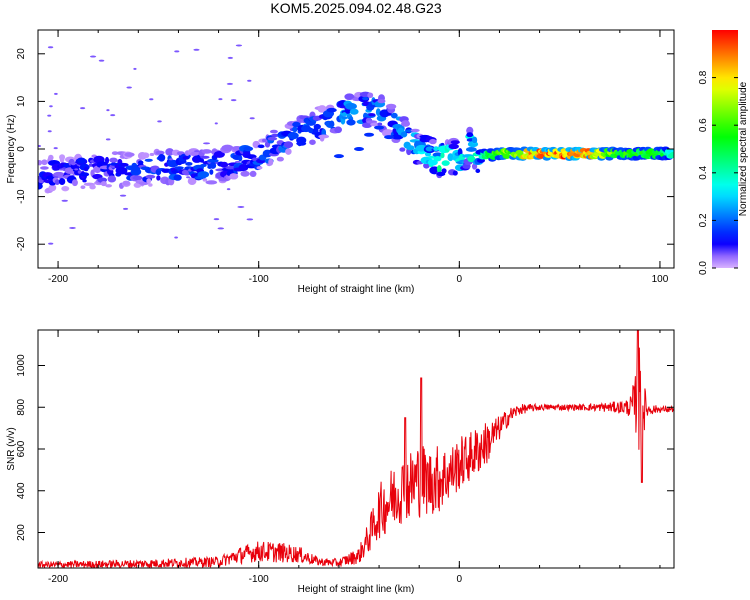 The height and width of the screenshot is (600, 750). Describe the element at coordinates (11, 448) in the screenshot. I see `bottom-y-axis-label: SNR (v/v)` at that location.